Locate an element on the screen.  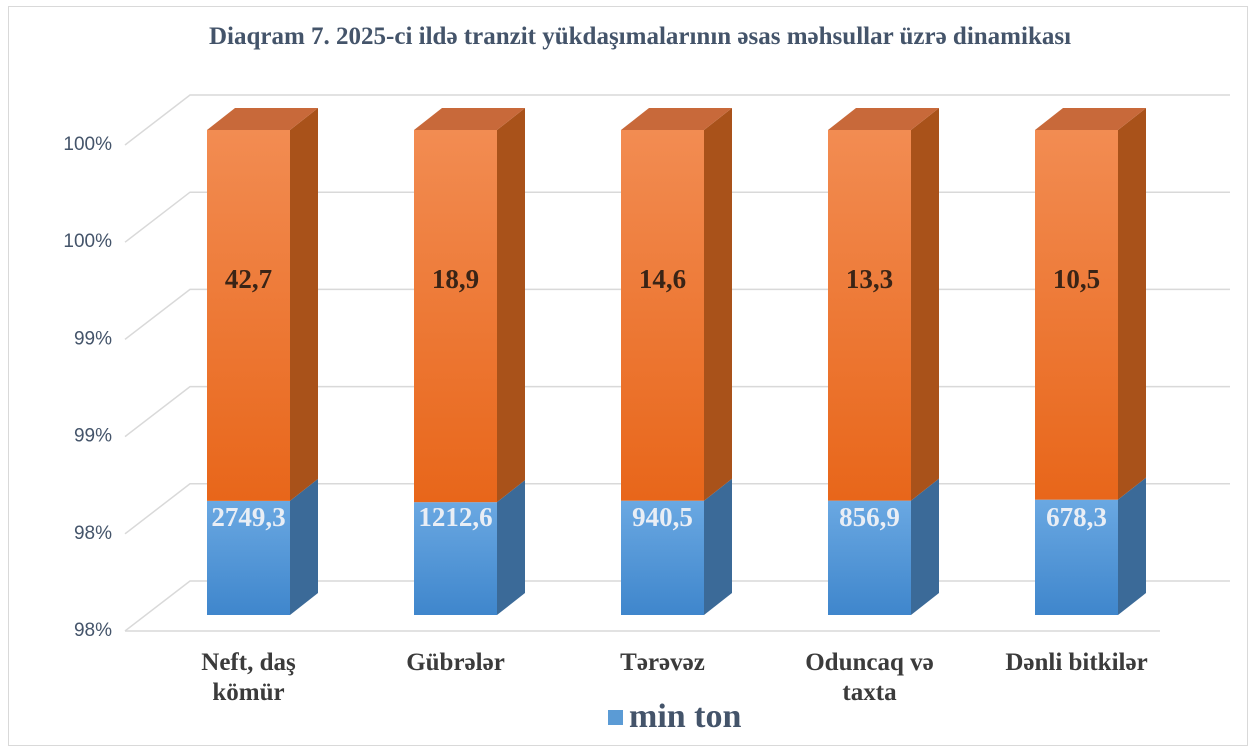
data-label: 14,6 is located at coordinates (662, 279).